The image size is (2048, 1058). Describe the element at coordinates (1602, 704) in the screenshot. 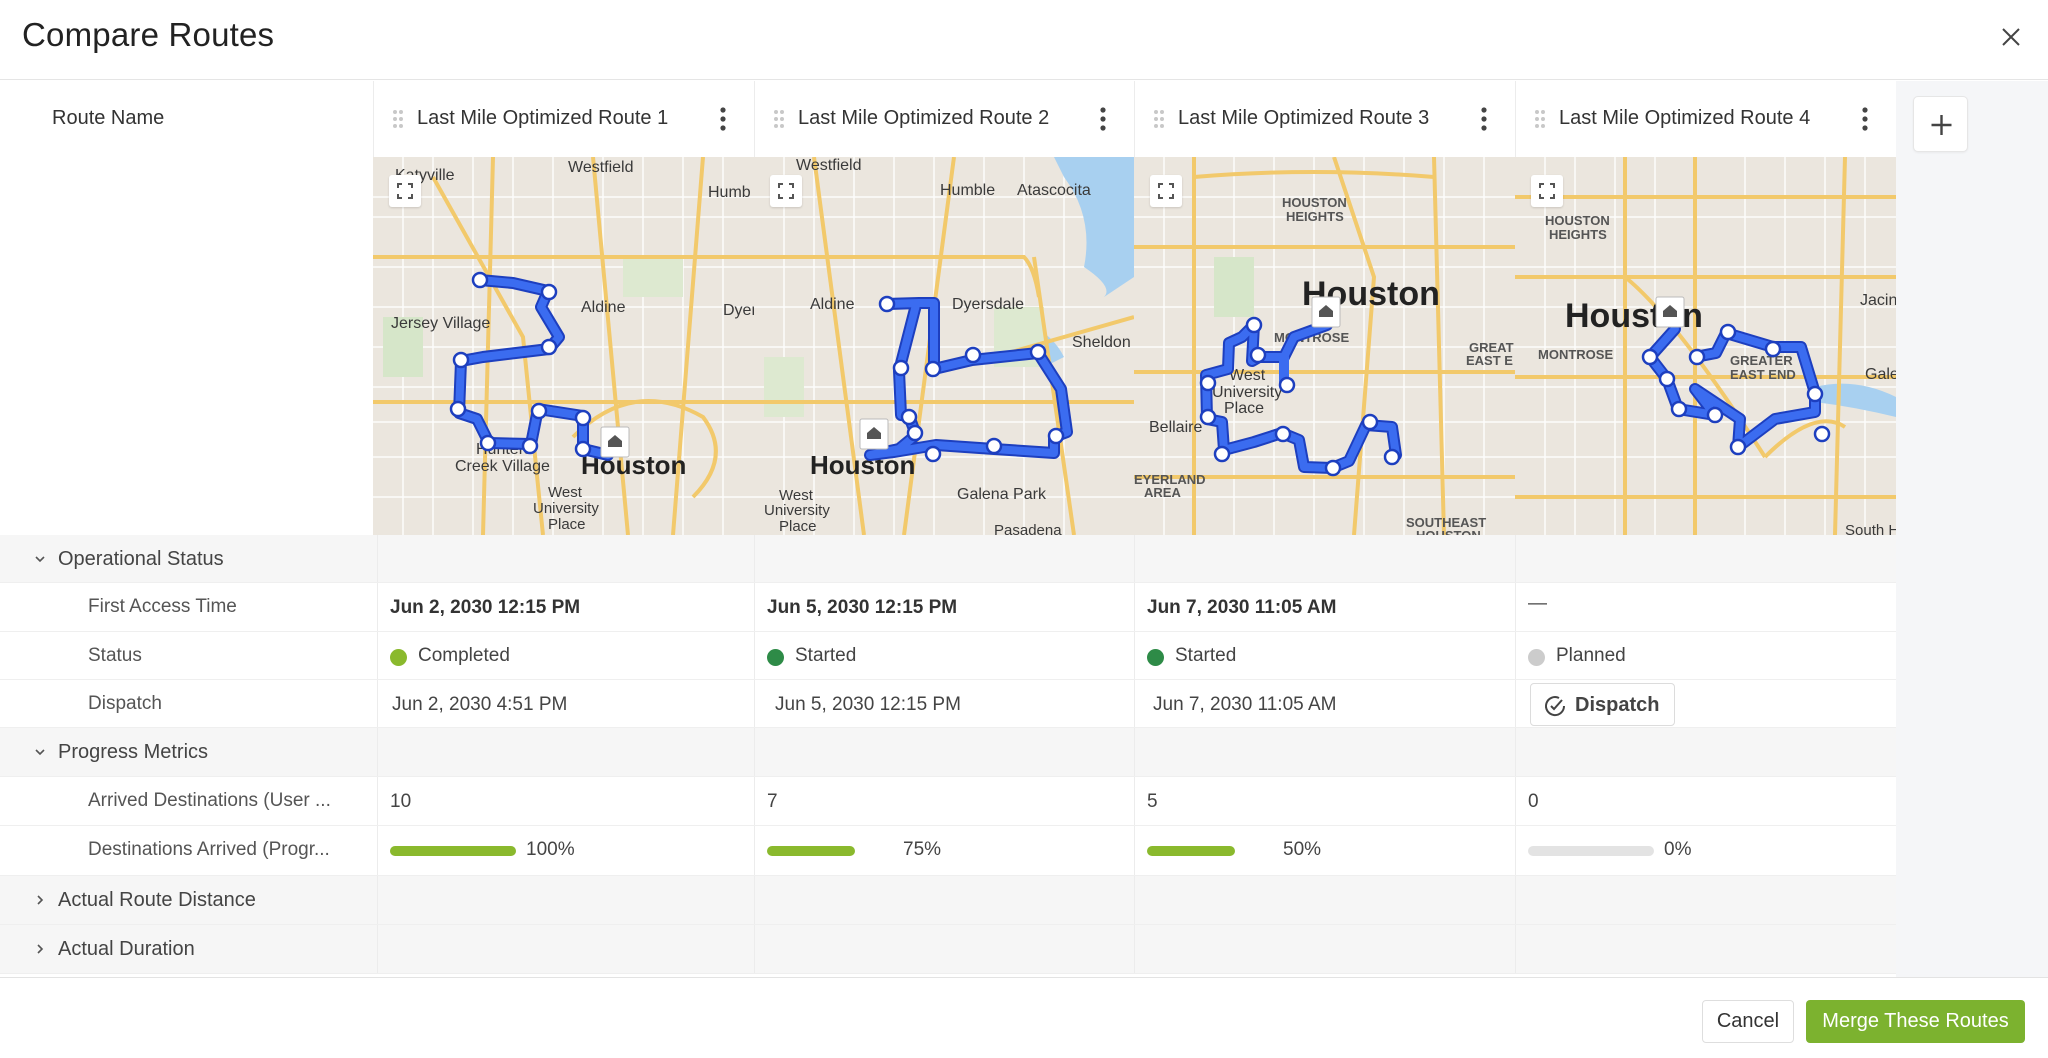

I see `dispatch-button: Dispatch` at that location.